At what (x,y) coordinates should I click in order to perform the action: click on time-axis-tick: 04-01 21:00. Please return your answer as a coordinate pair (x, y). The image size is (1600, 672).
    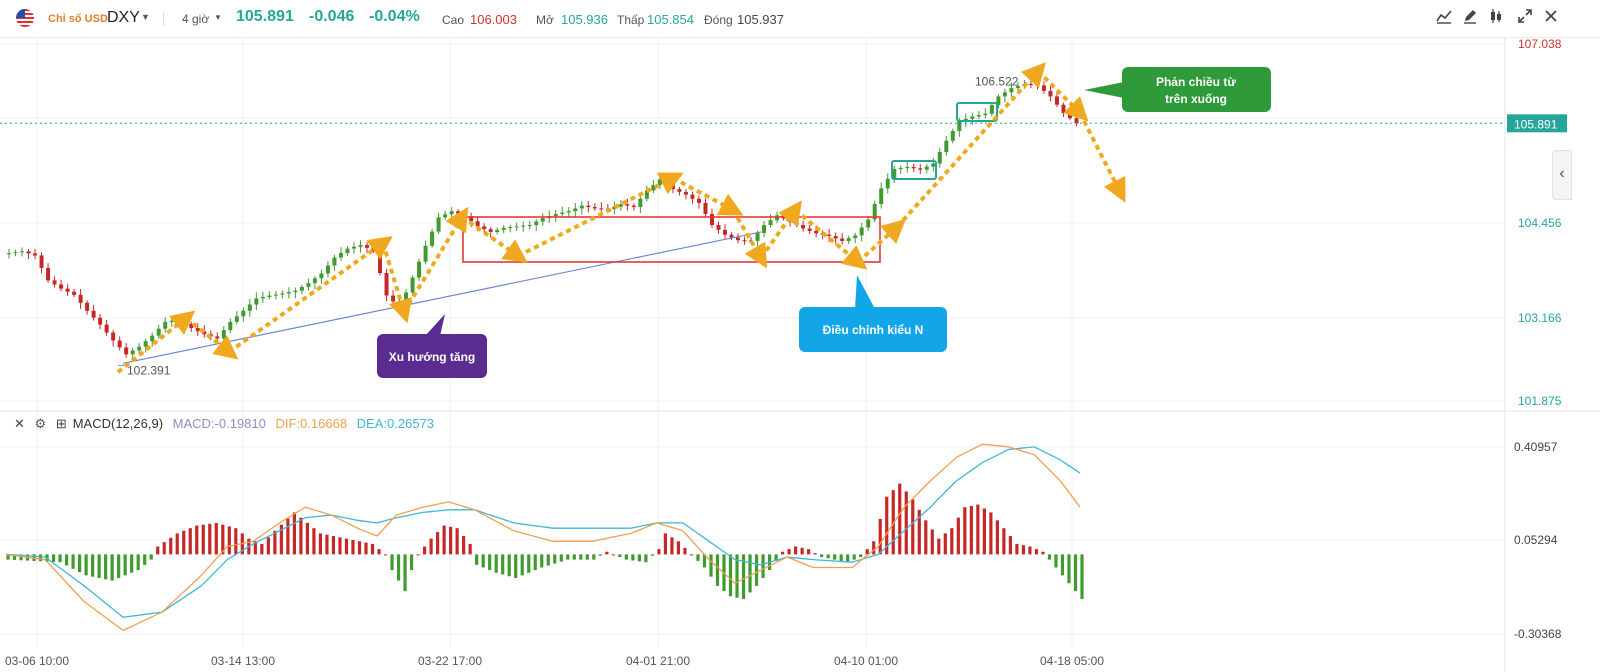
    Looking at the image, I should click on (658, 661).